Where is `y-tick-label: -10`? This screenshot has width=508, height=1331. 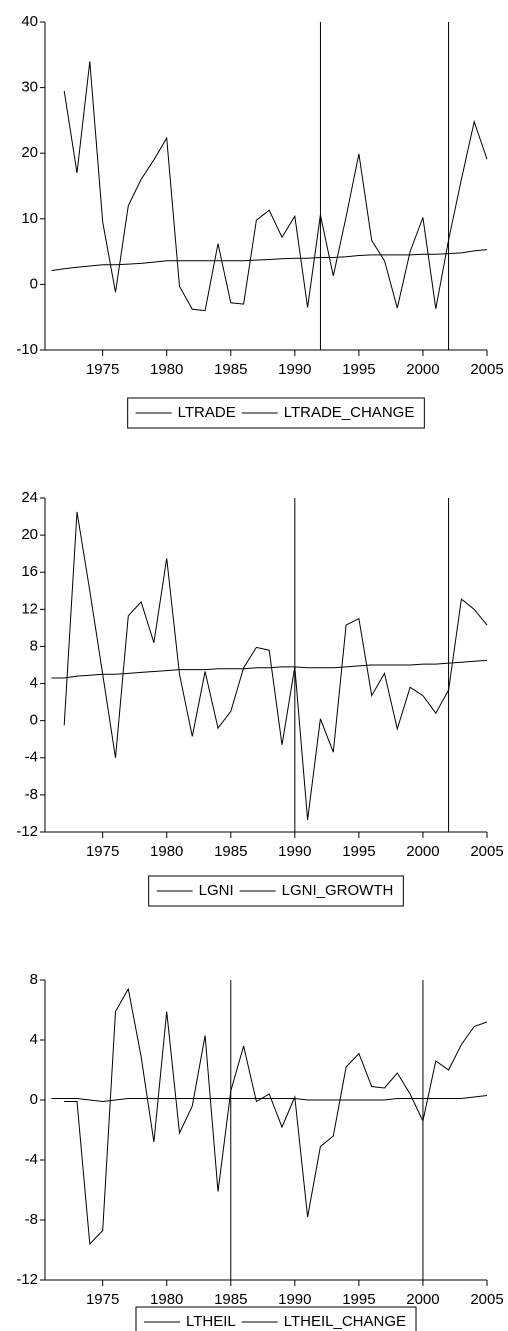
y-tick-label: -10 is located at coordinates (27, 349).